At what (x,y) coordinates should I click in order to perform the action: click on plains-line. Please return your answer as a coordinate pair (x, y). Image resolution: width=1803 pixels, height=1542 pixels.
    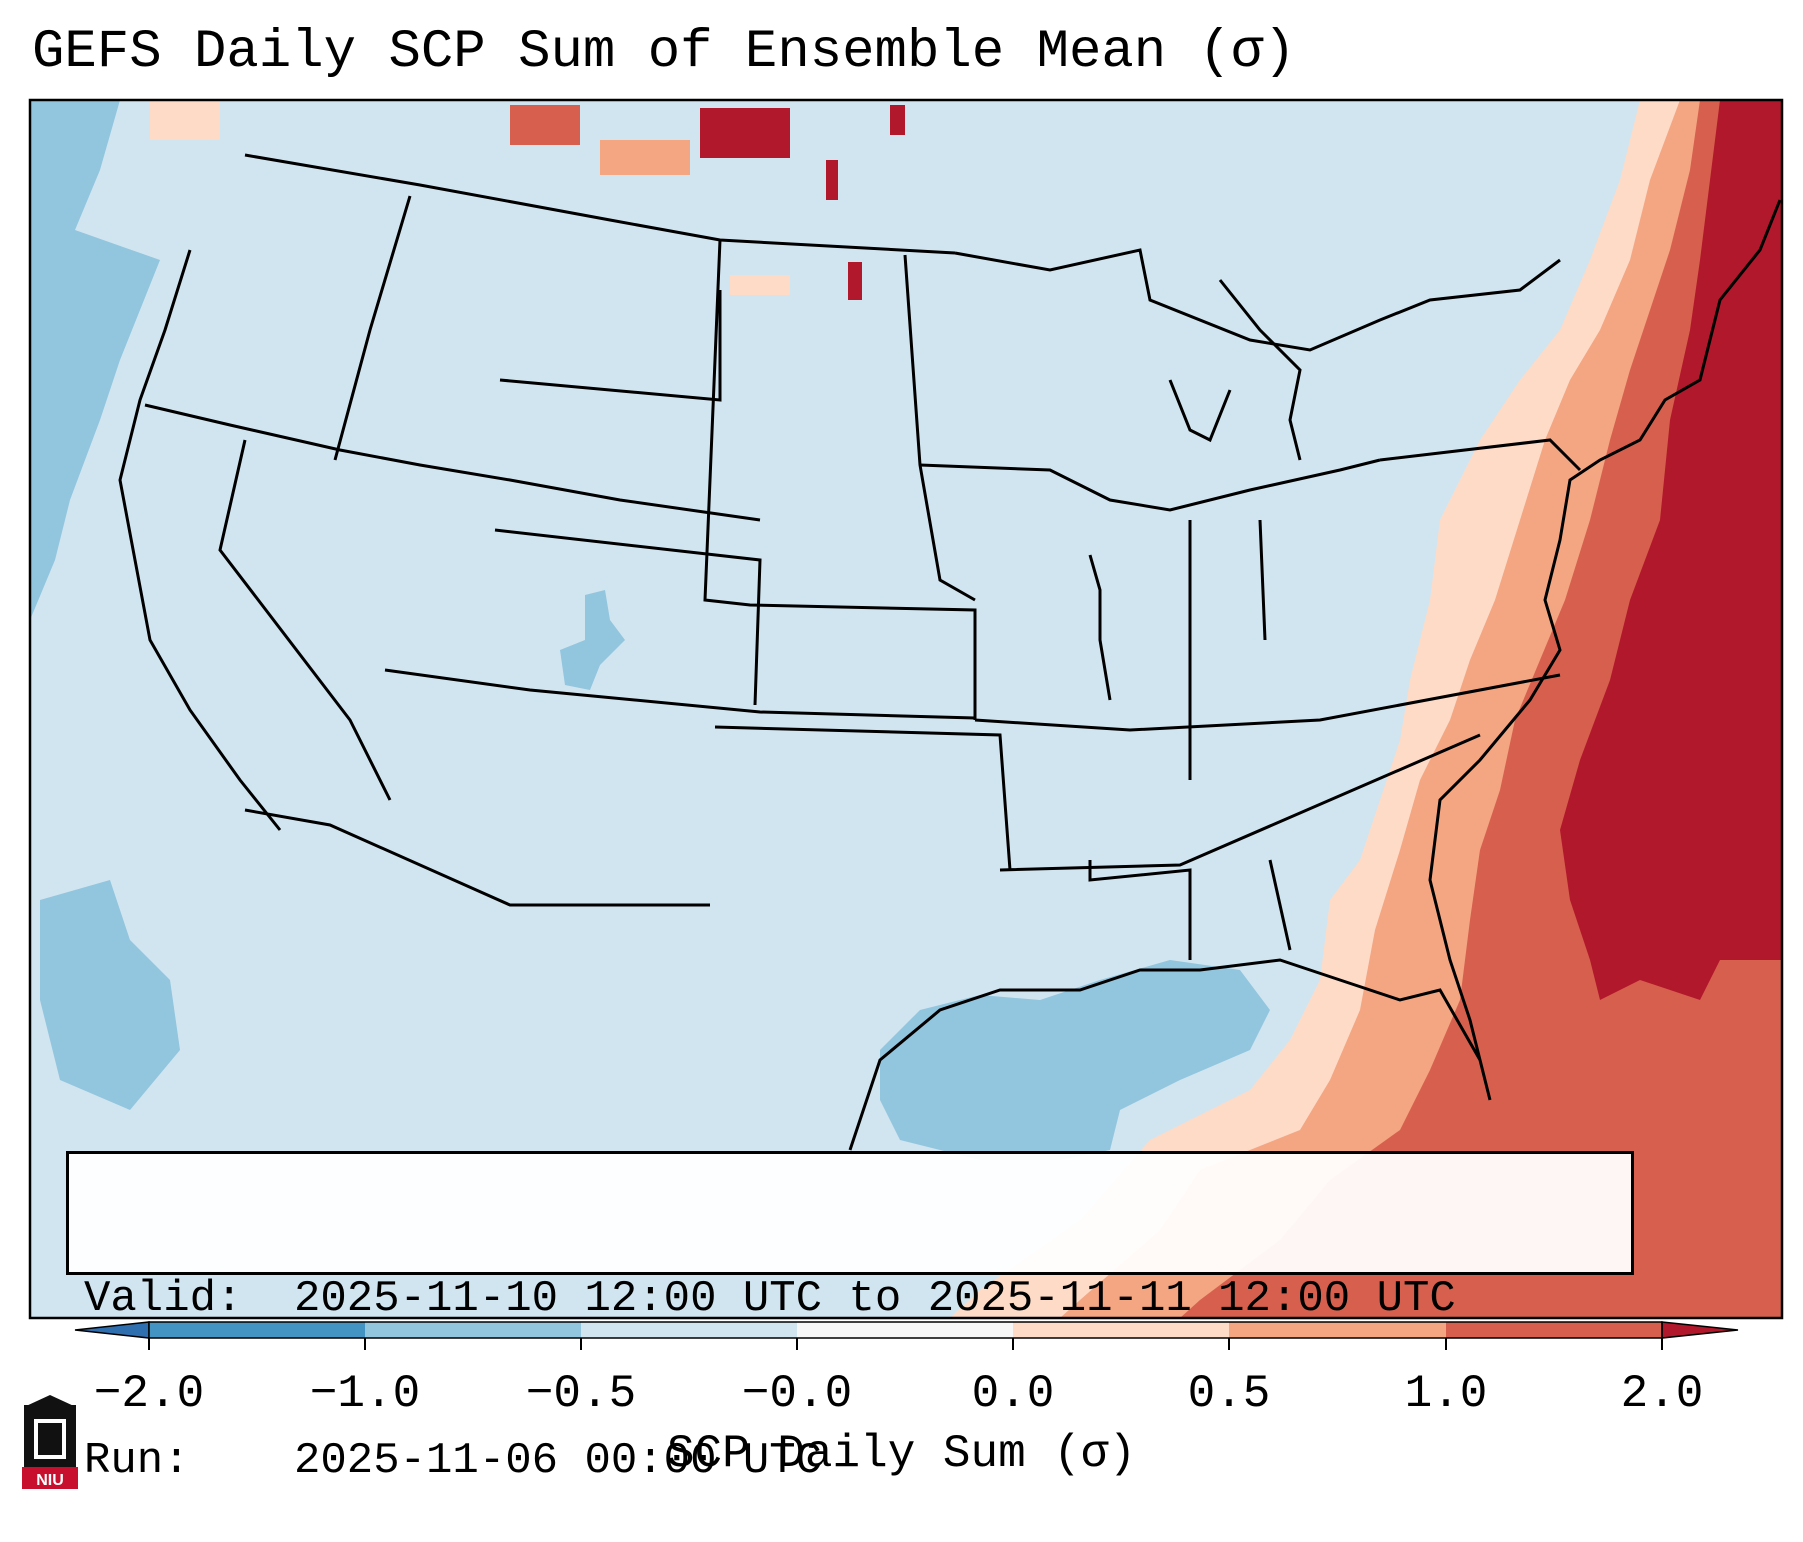
    Looking at the image, I should click on (840, 479).